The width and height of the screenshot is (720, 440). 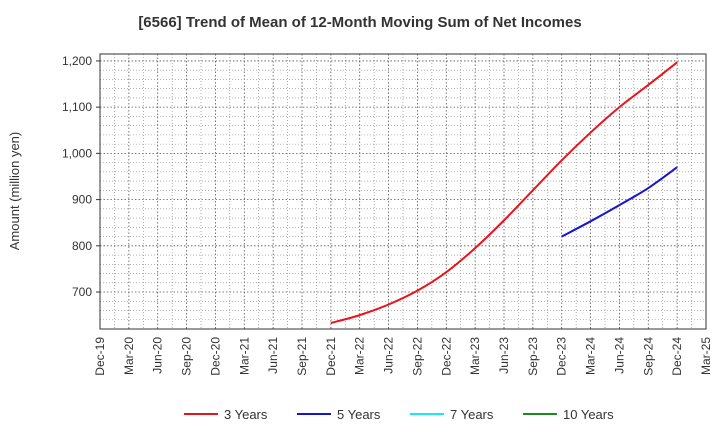 I want to click on x-tick-label: Sep-20, so click(x=187, y=356).